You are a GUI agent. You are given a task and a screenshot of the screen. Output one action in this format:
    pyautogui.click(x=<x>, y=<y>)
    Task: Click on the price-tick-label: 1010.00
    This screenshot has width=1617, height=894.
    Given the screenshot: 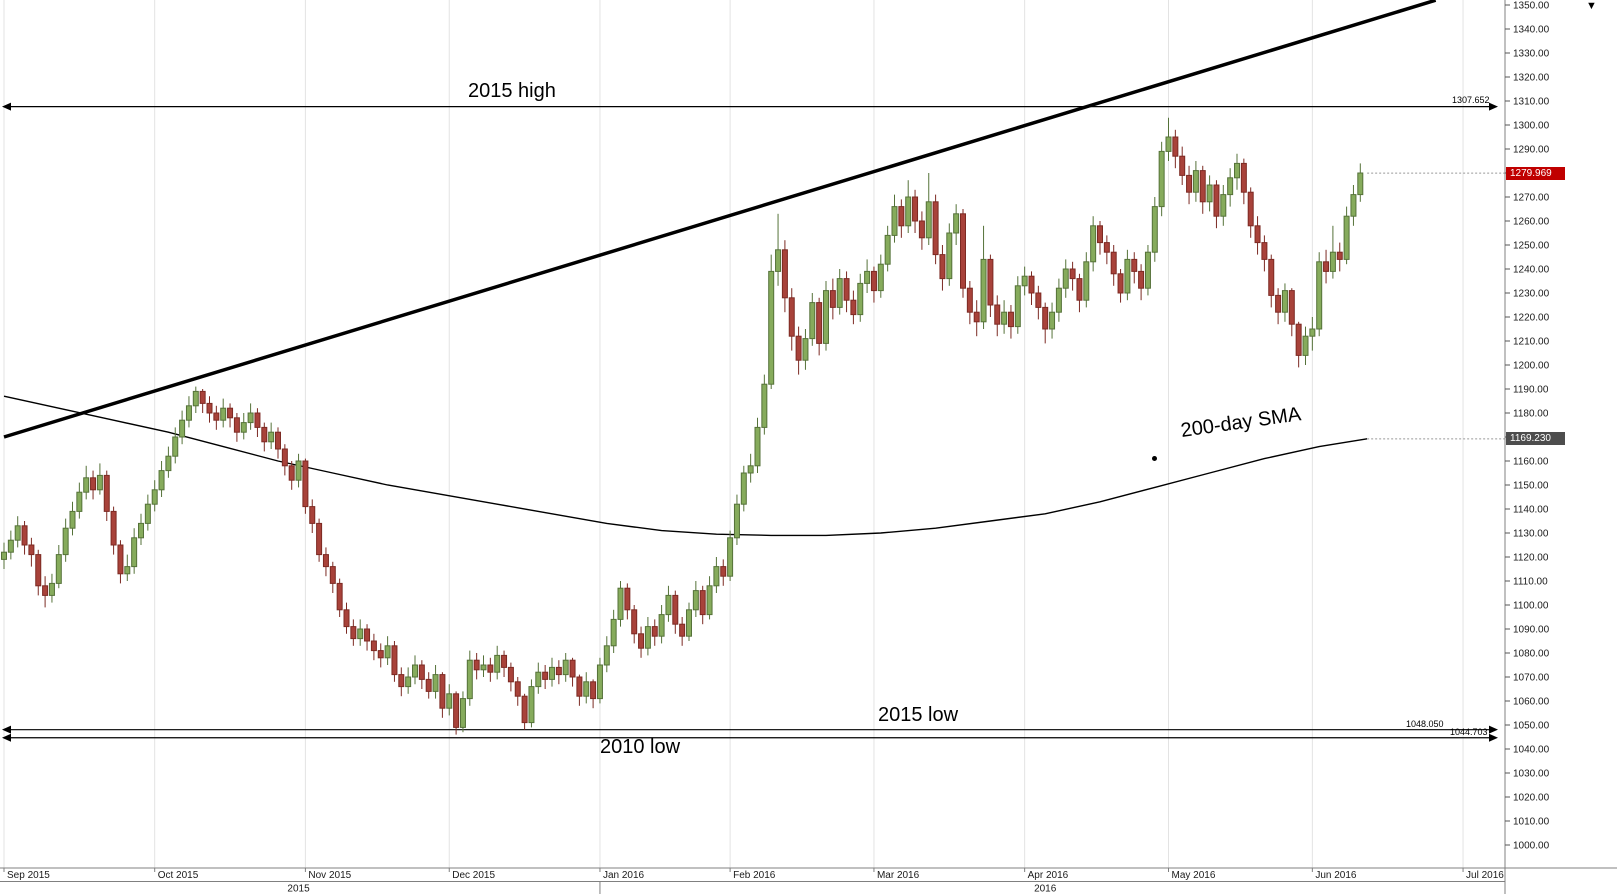 What is the action you would take?
    pyautogui.click(x=1531, y=822)
    